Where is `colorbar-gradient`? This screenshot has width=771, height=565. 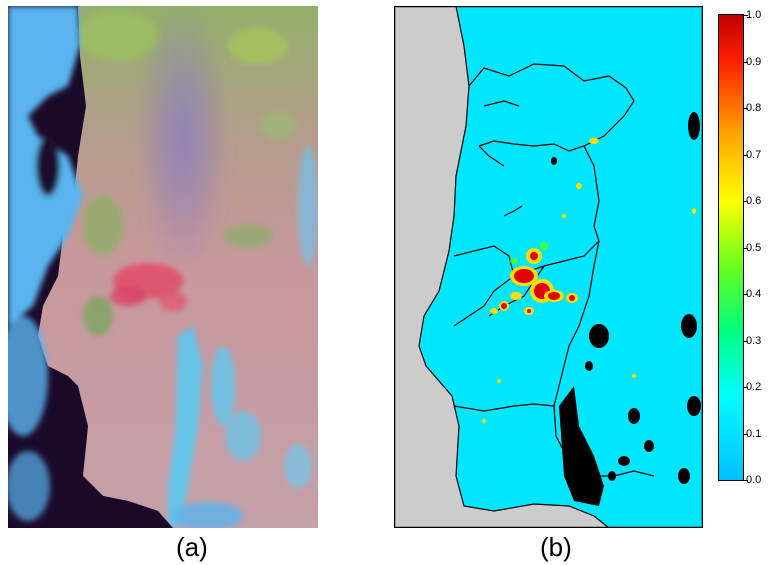
colorbar-gradient is located at coordinates (731, 247).